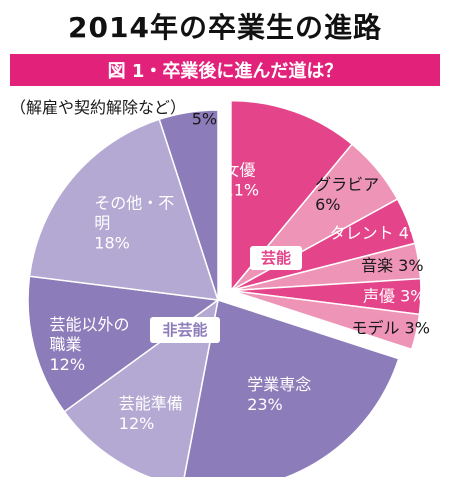  I want to click on slice-label-1: 女優 11%, so click(242, 179).